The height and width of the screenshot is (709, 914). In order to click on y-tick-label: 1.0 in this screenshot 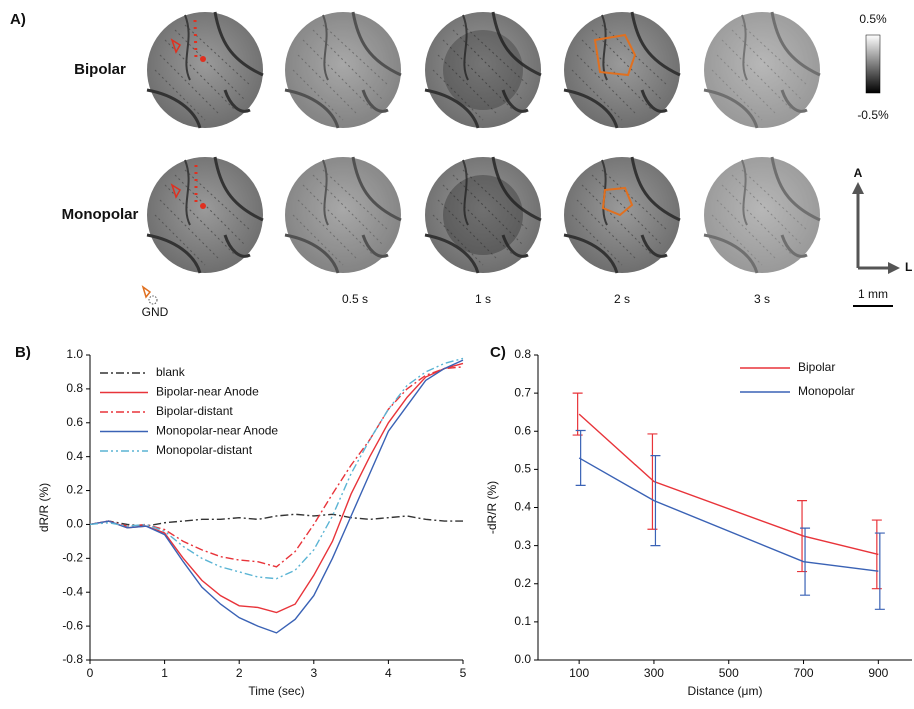, I will do `click(74, 354)`.